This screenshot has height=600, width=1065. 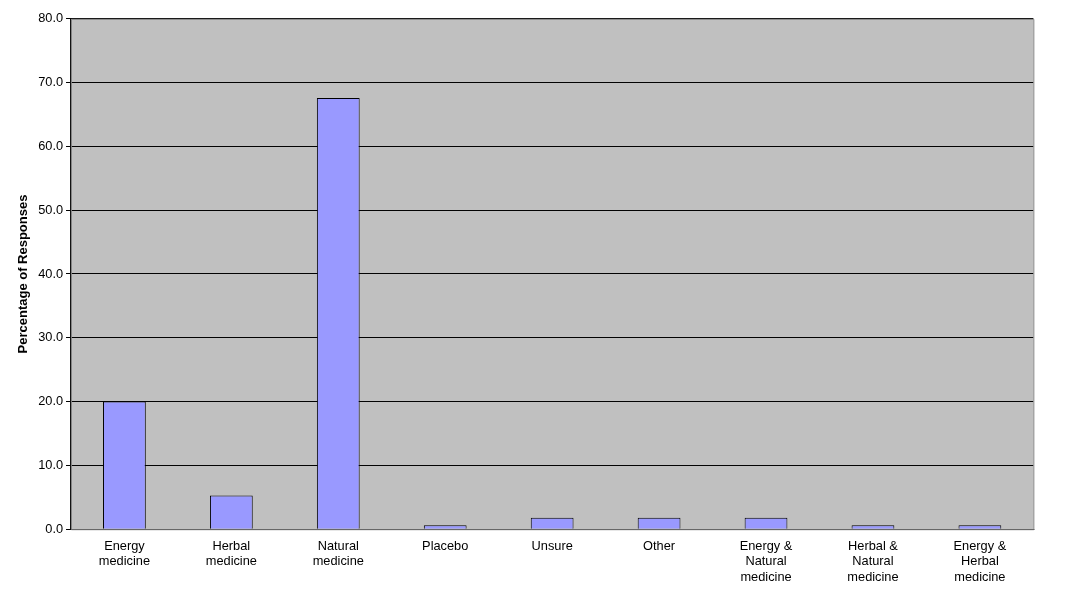 What do you see at coordinates (552, 545) in the screenshot?
I see `x-tick-label: Unsure` at bounding box center [552, 545].